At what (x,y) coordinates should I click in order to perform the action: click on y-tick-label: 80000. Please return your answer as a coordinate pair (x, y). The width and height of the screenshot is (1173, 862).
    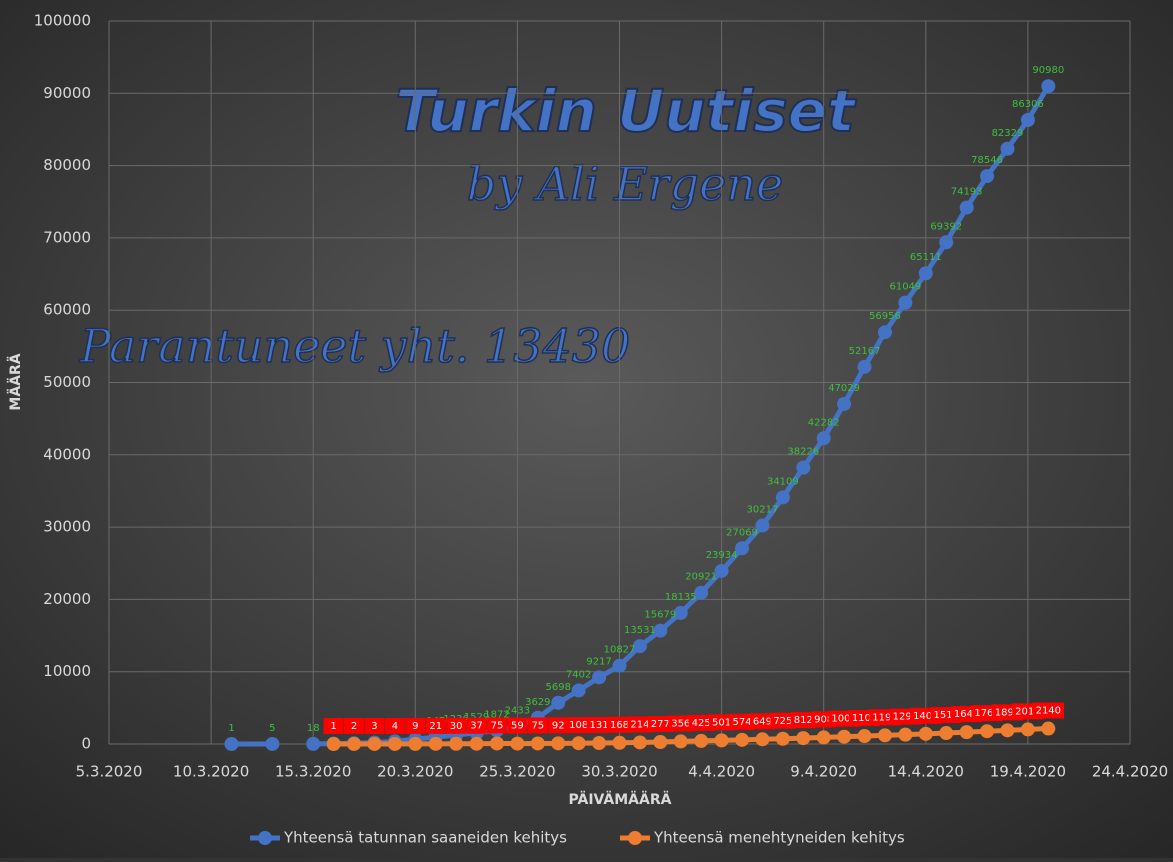
    Looking at the image, I should click on (67, 165).